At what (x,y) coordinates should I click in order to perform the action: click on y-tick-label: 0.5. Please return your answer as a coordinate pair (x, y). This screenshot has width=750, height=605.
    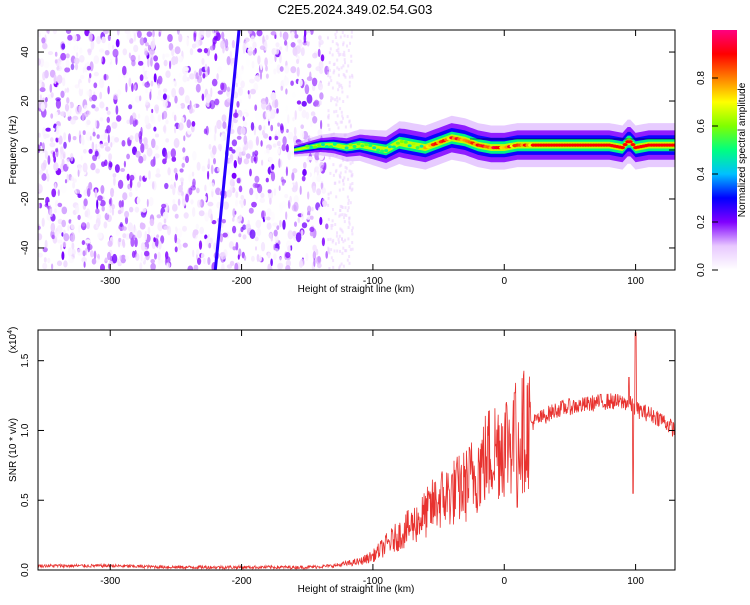
    Looking at the image, I should click on (25, 500).